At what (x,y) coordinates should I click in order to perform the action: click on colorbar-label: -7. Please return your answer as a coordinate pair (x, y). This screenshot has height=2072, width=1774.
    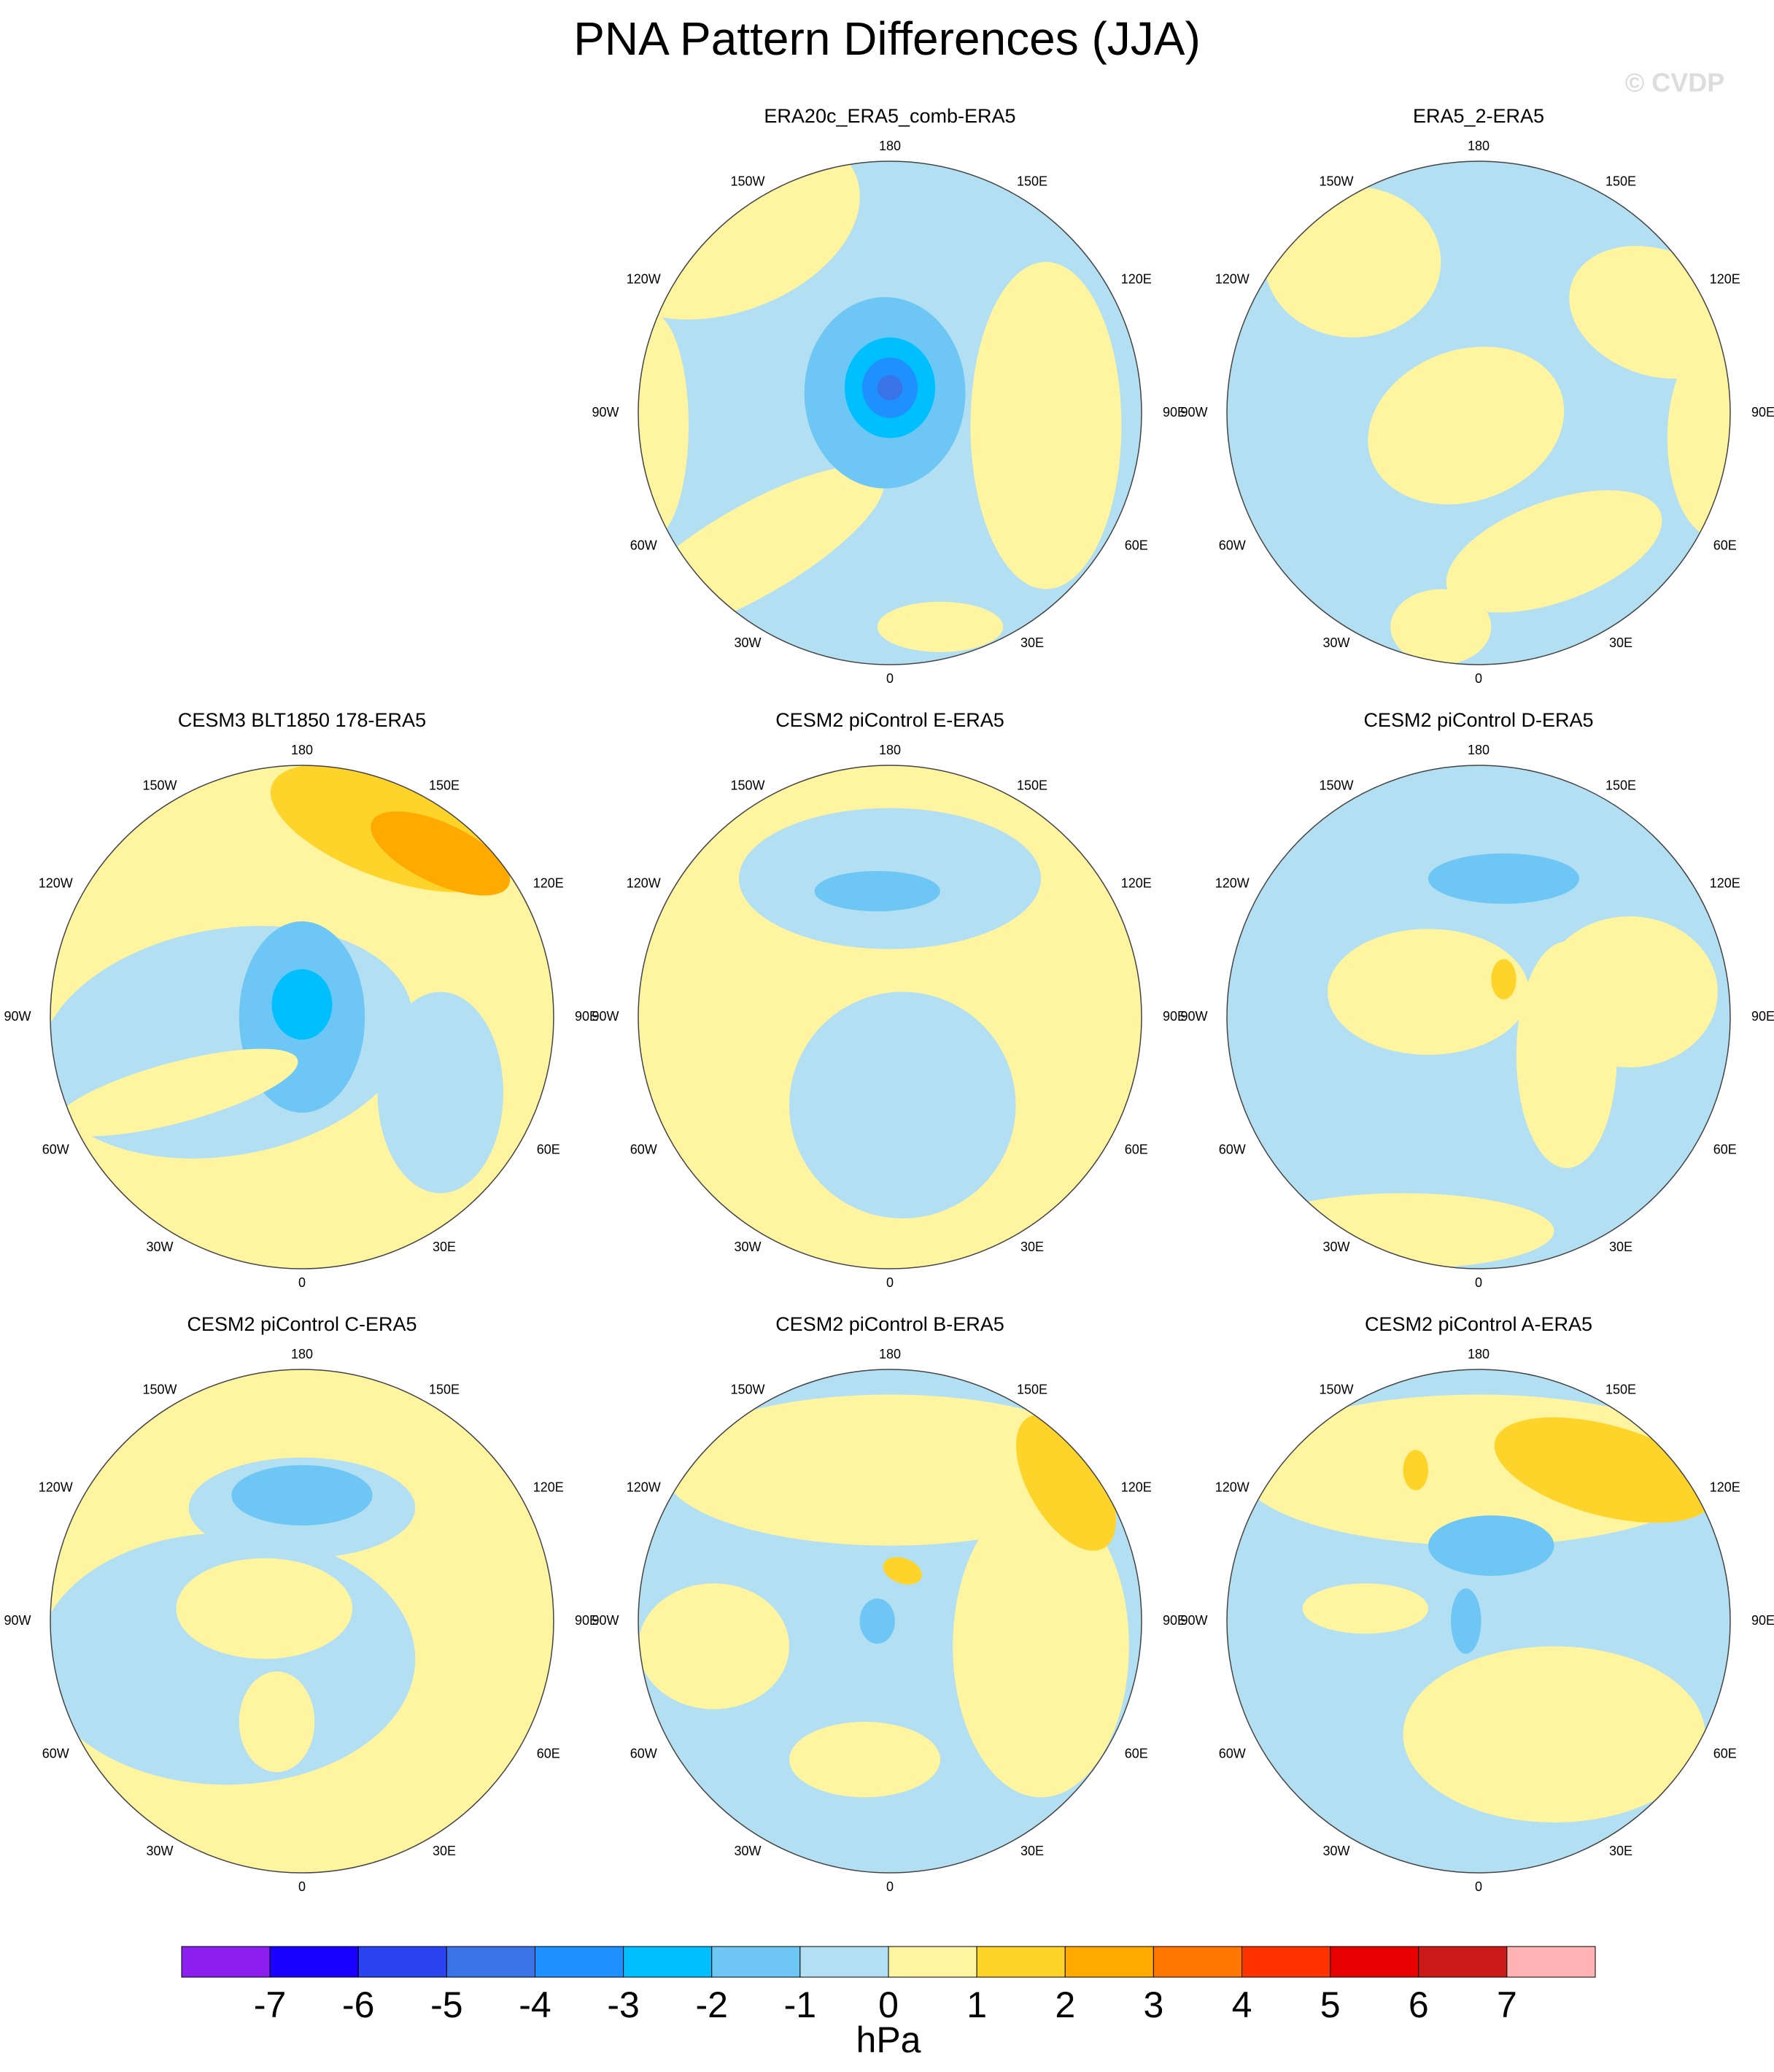
    Looking at the image, I should click on (270, 2004).